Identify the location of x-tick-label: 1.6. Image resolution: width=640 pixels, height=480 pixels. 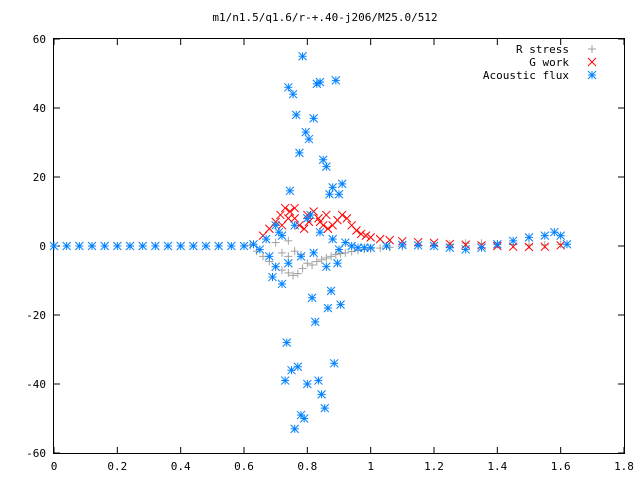
(561, 466).